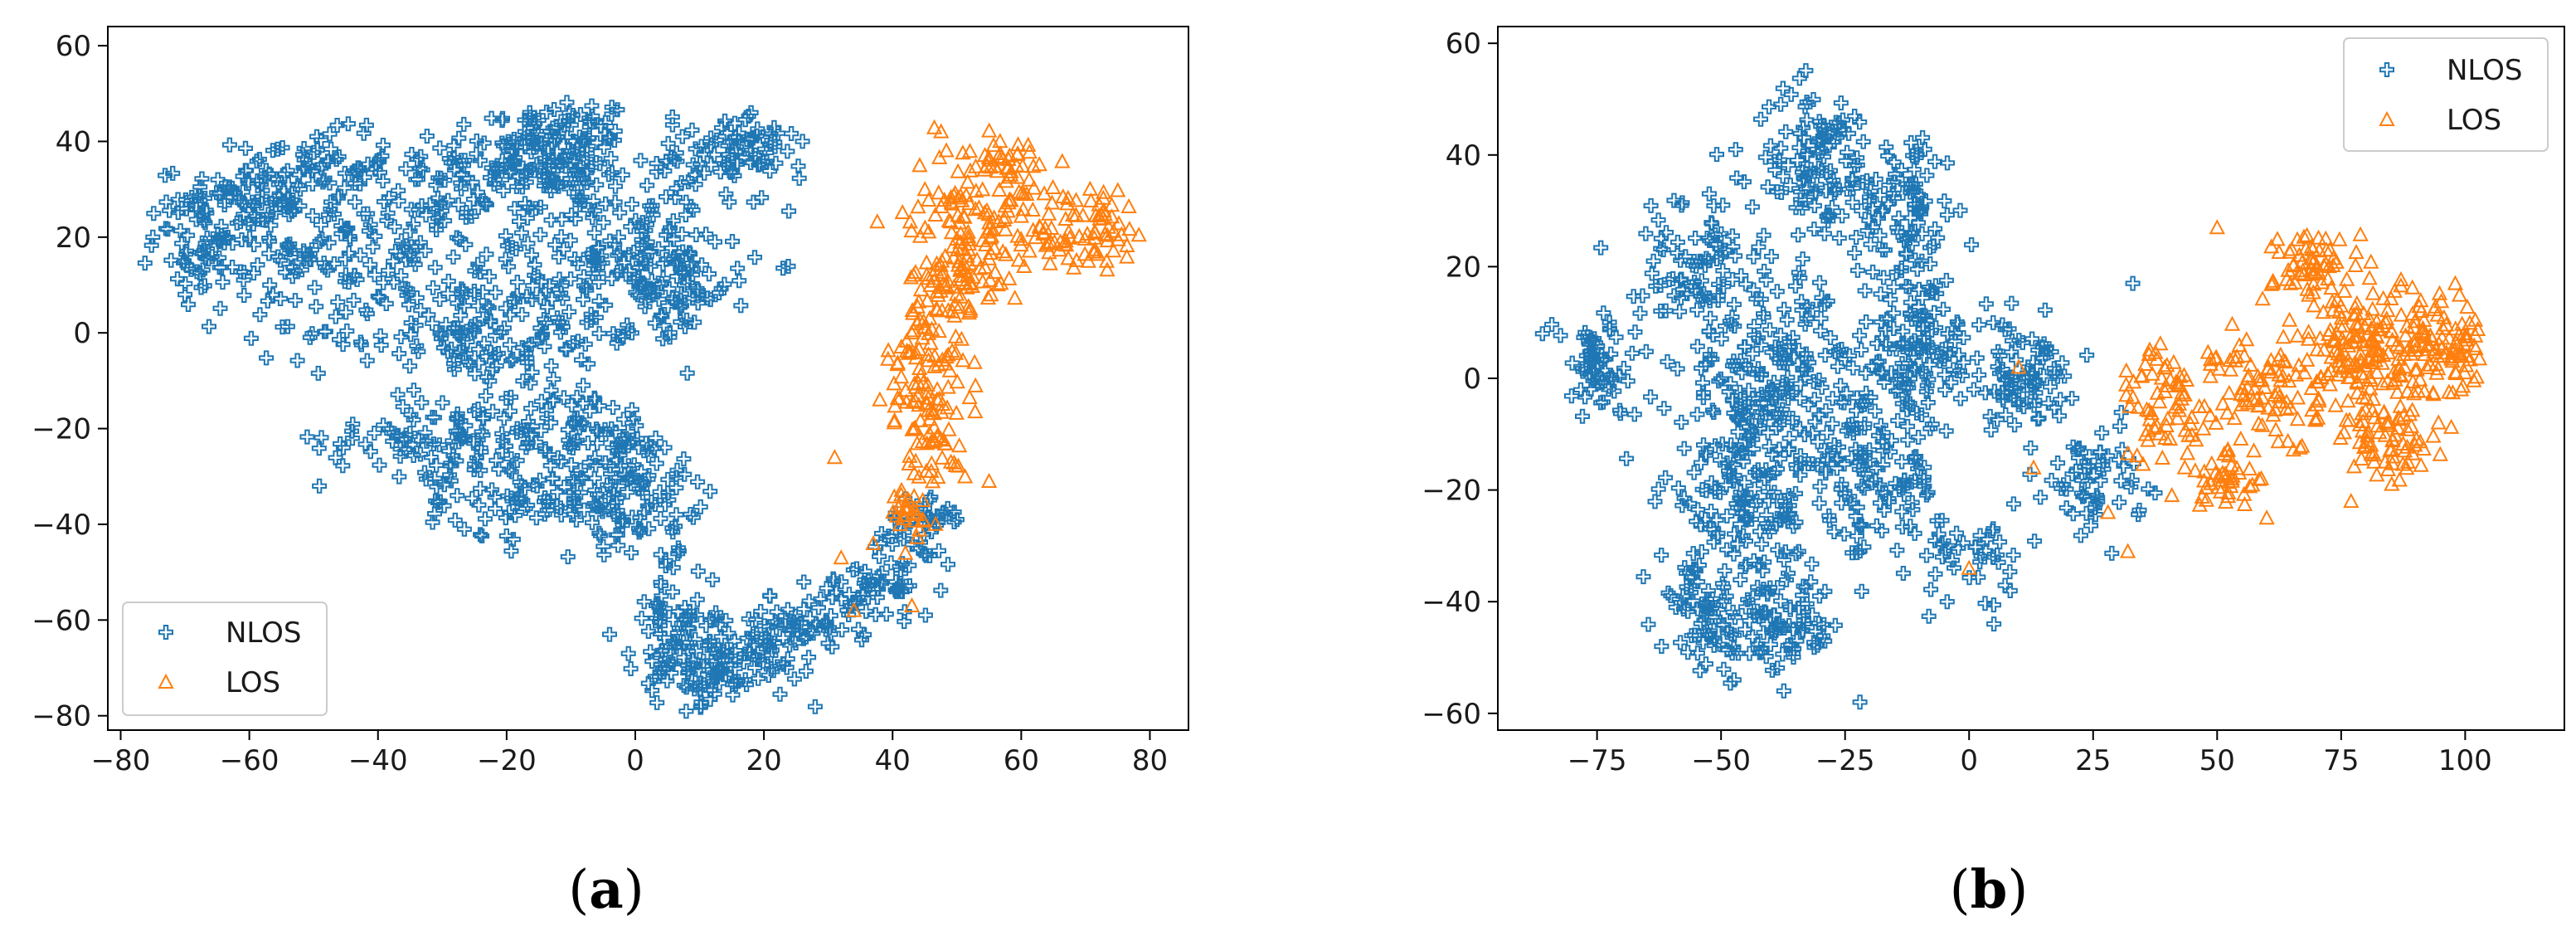 The width and height of the screenshot is (2576, 945). Describe the element at coordinates (1150, 760) in the screenshot. I see `x-tick-label: 80` at that location.